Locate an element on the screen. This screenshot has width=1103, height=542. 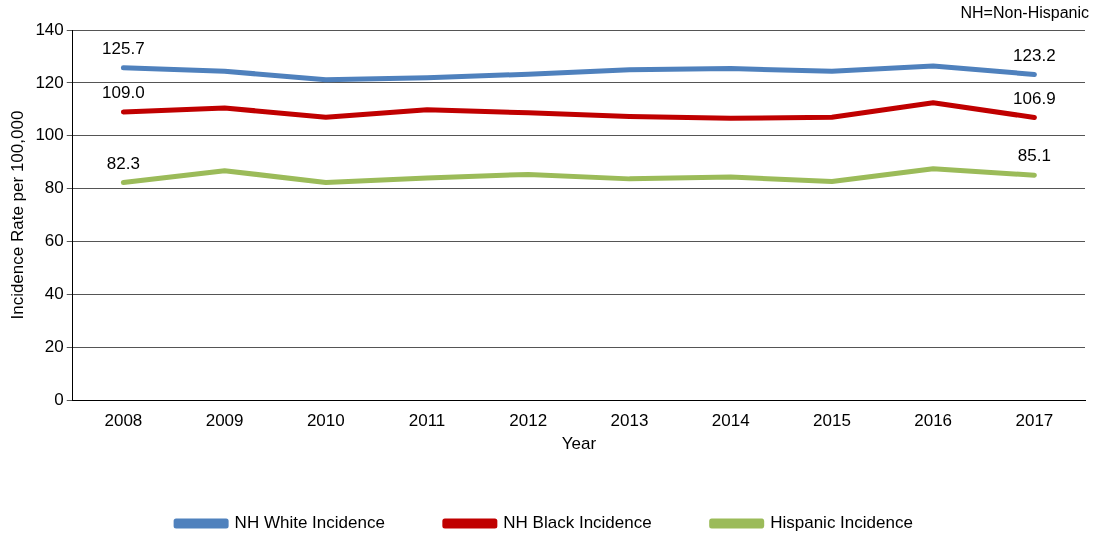
y-tick-label: 100 is located at coordinates (49, 135).